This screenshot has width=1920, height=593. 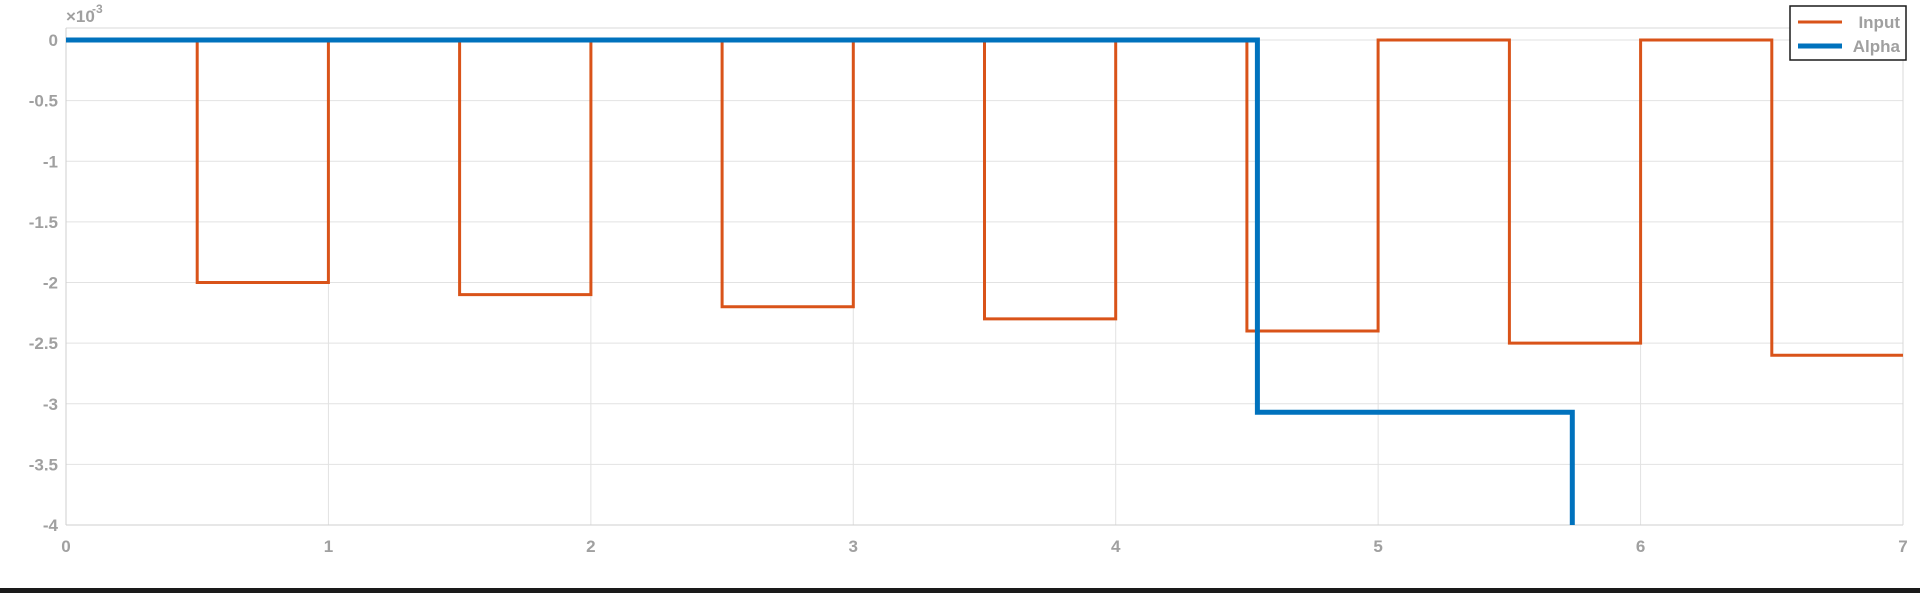 What do you see at coordinates (853, 546) in the screenshot?
I see `x-tick-label: 3` at bounding box center [853, 546].